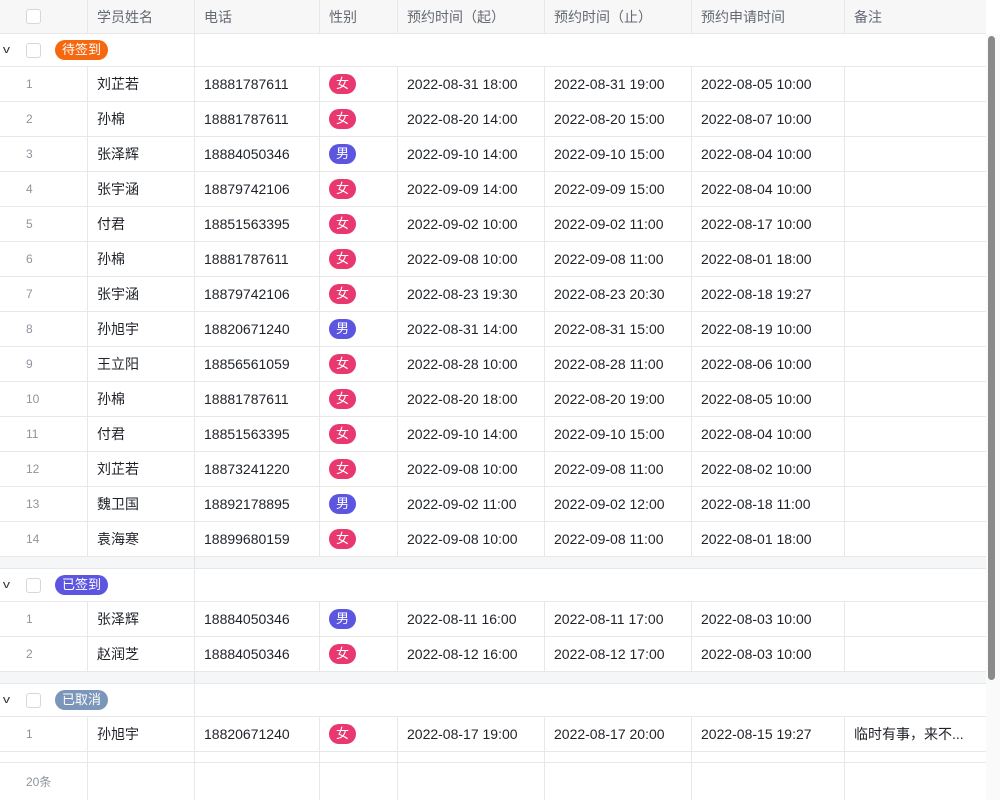  Describe the element at coordinates (82, 585) in the screenshot. I see `group-status-badge: 已签到` at that location.